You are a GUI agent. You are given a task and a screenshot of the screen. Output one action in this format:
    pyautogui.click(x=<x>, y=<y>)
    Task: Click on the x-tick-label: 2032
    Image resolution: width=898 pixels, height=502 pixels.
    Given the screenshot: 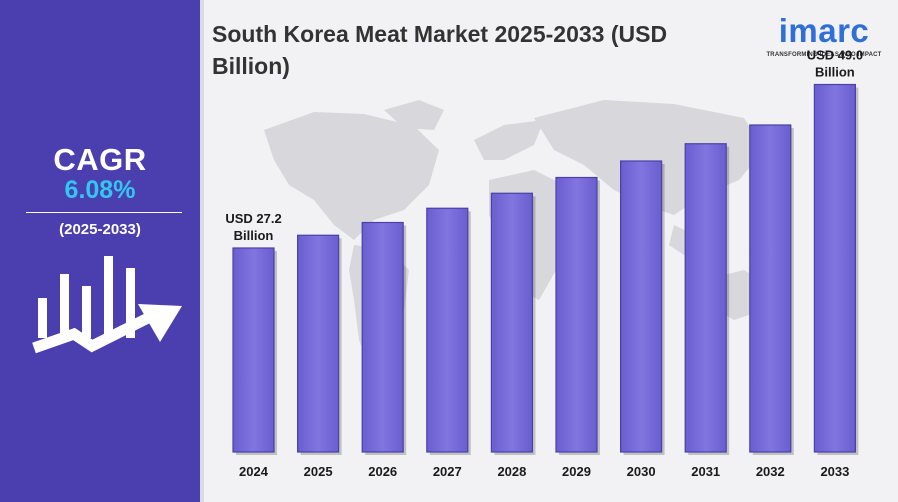 What is the action you would take?
    pyautogui.click(x=770, y=471)
    